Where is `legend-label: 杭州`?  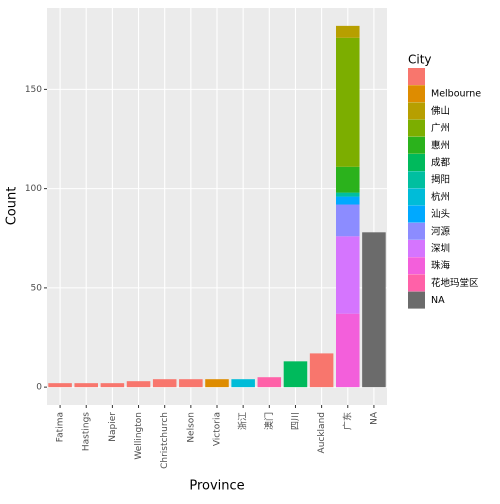
legend-label: 杭州 is located at coordinates (440, 197).